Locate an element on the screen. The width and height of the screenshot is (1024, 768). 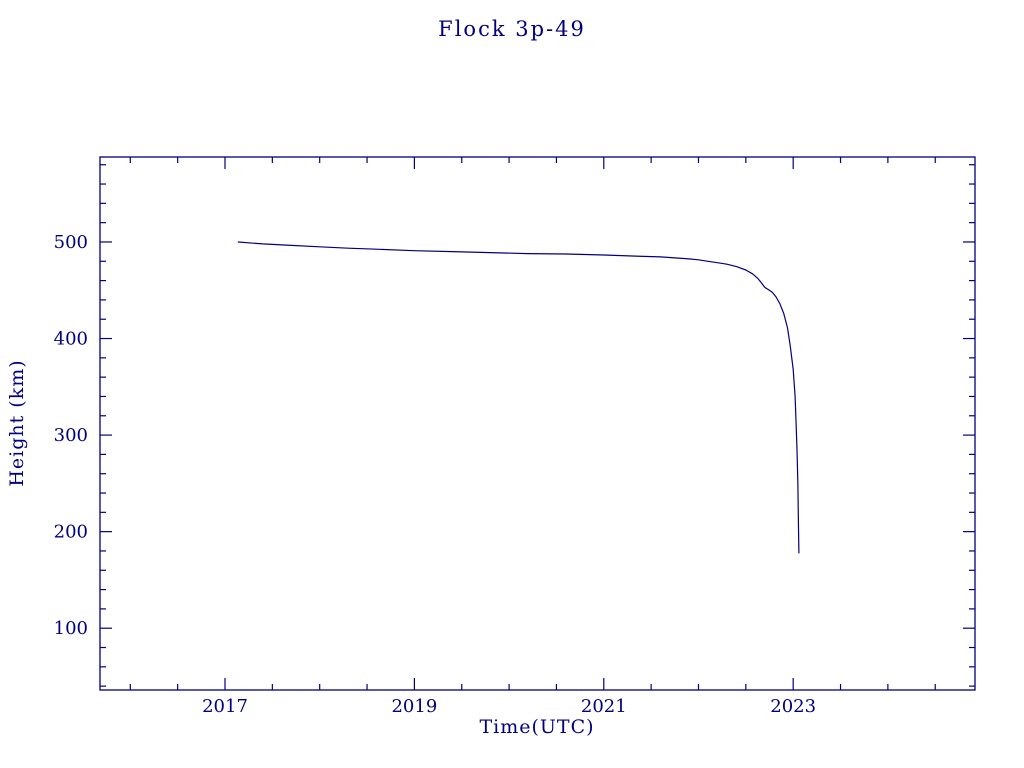
x-axis-tick-label: 2021 is located at coordinates (604, 706).